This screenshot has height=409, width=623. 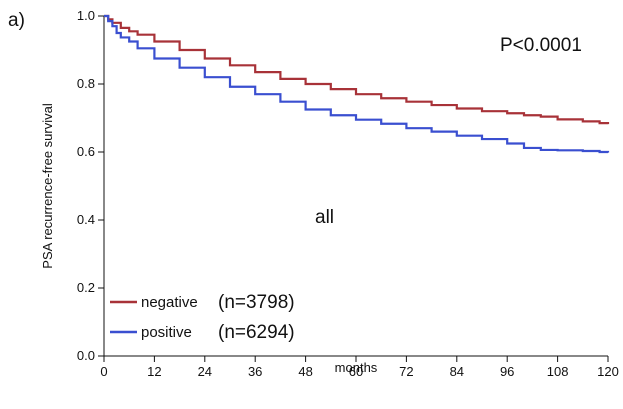 What do you see at coordinates (558, 371) in the screenshot?
I see `x-tick-label: 108` at bounding box center [558, 371].